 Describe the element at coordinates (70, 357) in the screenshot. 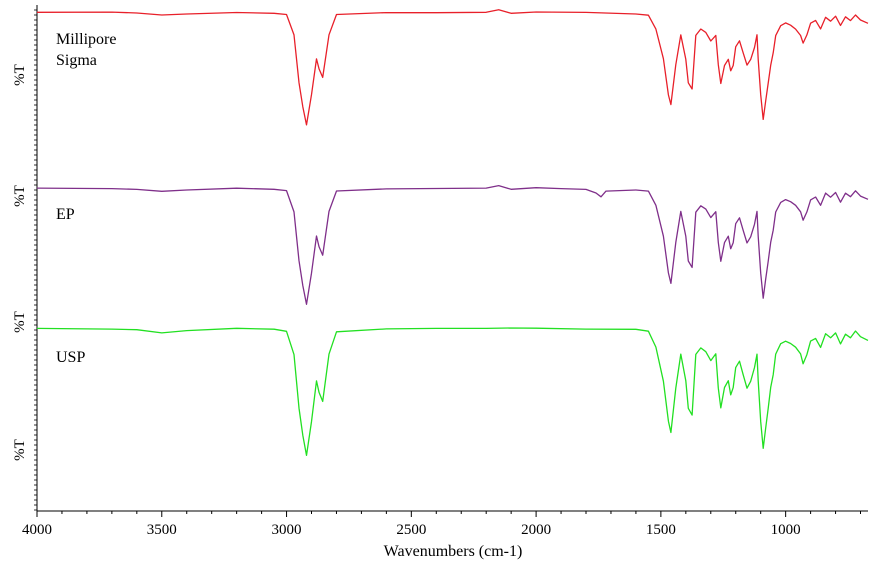

I see `series-label: USP` at that location.